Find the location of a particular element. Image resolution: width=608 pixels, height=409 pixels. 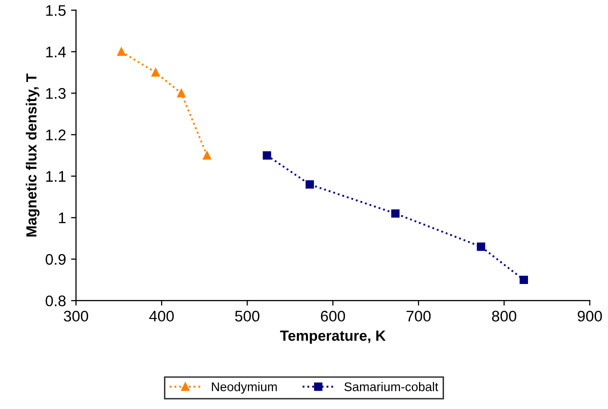

legend-label: Neodymium is located at coordinates (244, 388).